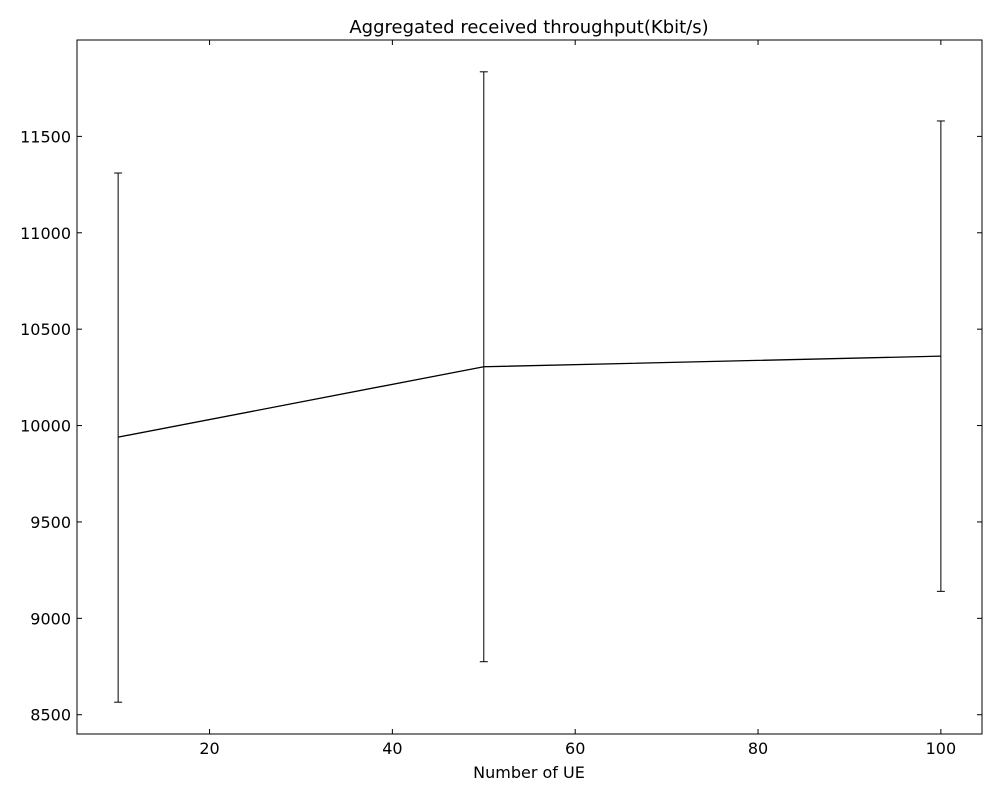  Describe the element at coordinates (529, 396) in the screenshot. I see `series-line` at that location.